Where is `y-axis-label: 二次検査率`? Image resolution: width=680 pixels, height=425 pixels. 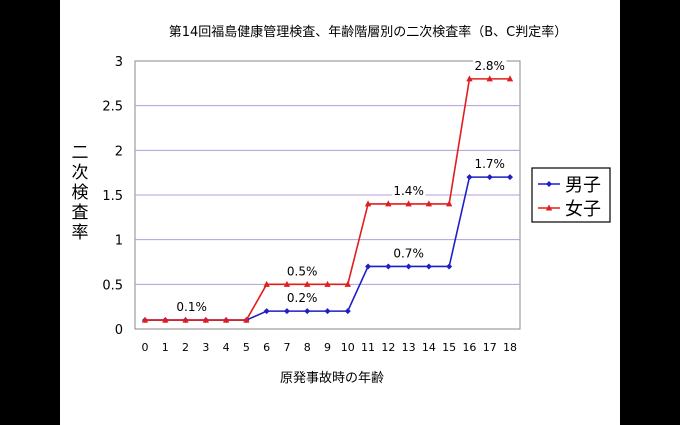 y-axis-label: 二次検査率 is located at coordinates (80, 193).